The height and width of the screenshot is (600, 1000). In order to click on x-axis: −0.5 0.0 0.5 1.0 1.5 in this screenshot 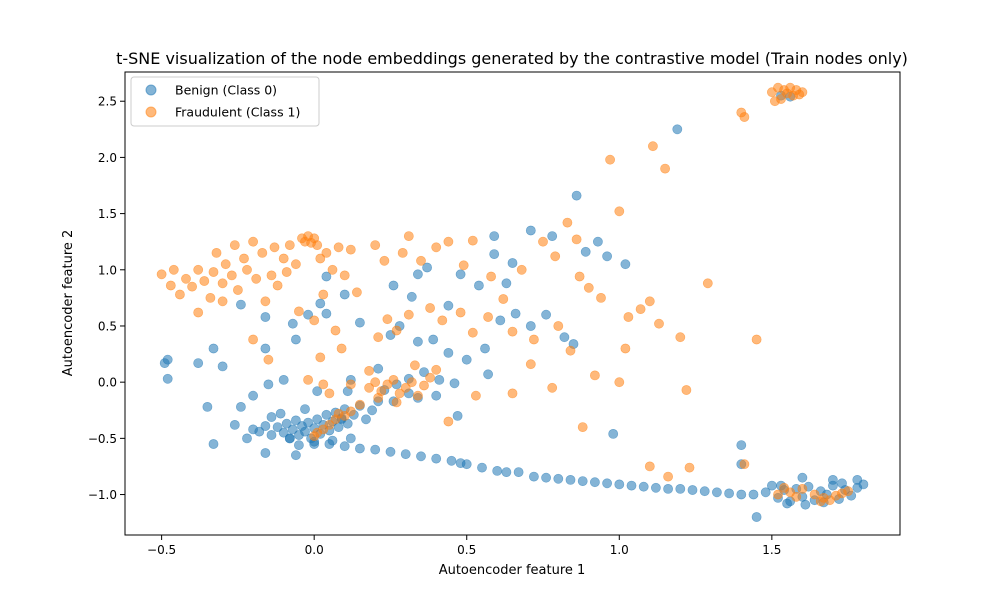, I will do `click(464, 546)`.